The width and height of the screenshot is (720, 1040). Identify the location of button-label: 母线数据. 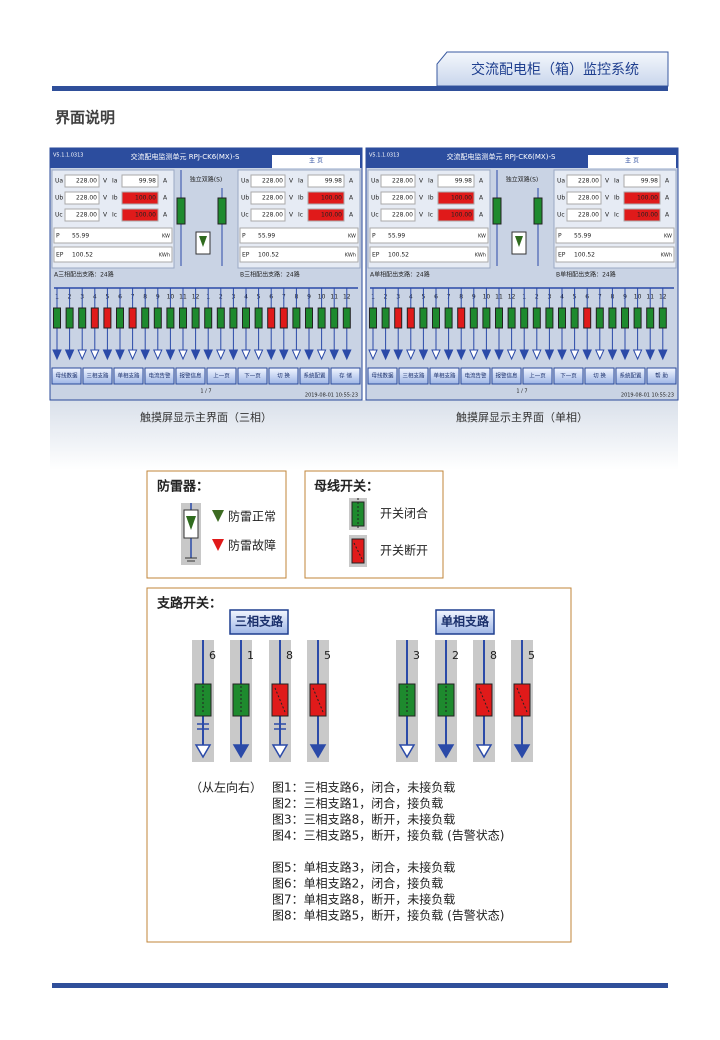
(382, 376).